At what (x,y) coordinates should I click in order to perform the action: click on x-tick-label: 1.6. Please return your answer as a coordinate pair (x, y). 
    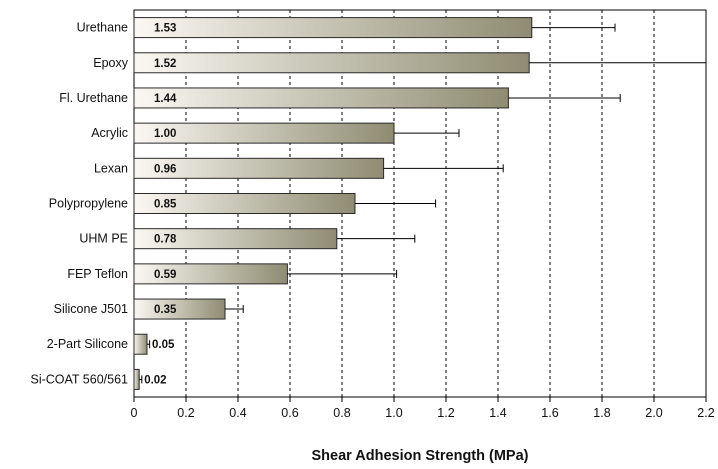
    Looking at the image, I should click on (549, 413).